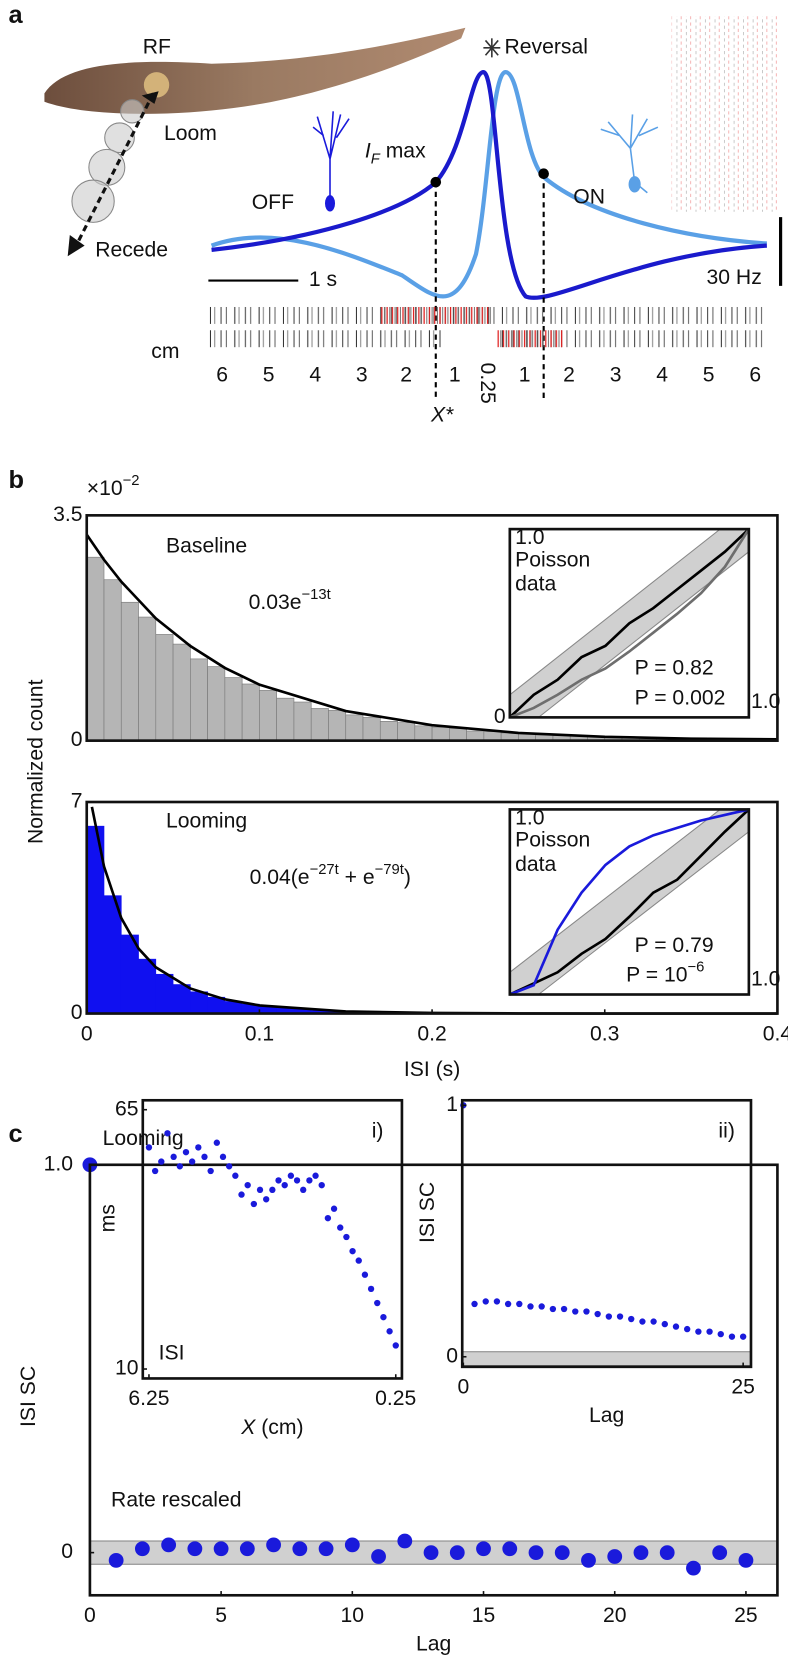 The width and height of the screenshot is (788, 1659). What do you see at coordinates (206, 821) in the screenshot?
I see `annotation: Looming` at bounding box center [206, 821].